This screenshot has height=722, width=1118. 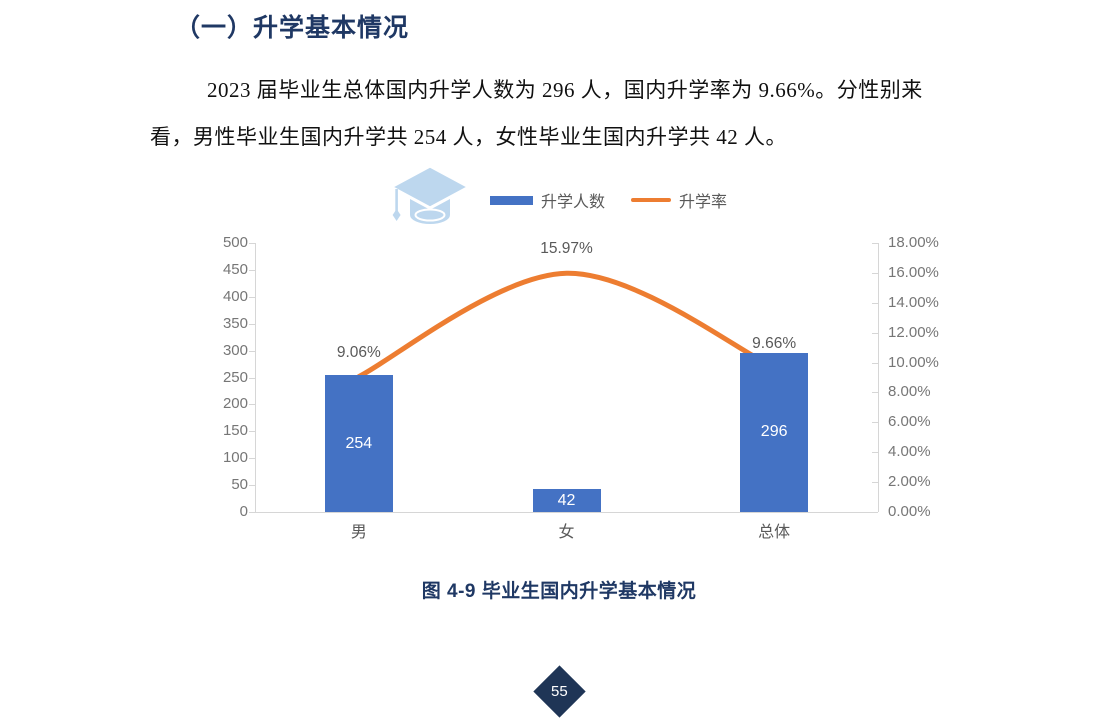 I want to click on y-axis-tick-label-right: 2.00%, so click(x=909, y=482).